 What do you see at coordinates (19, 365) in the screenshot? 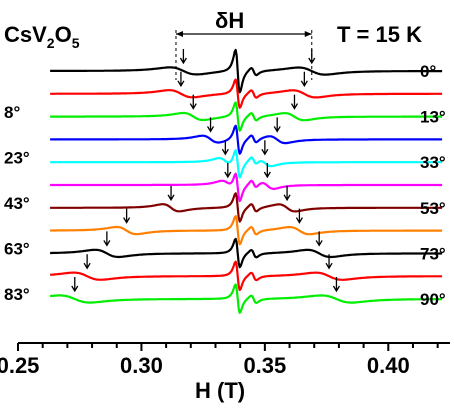
I see `x-tick-label: 0.25` at bounding box center [19, 365].